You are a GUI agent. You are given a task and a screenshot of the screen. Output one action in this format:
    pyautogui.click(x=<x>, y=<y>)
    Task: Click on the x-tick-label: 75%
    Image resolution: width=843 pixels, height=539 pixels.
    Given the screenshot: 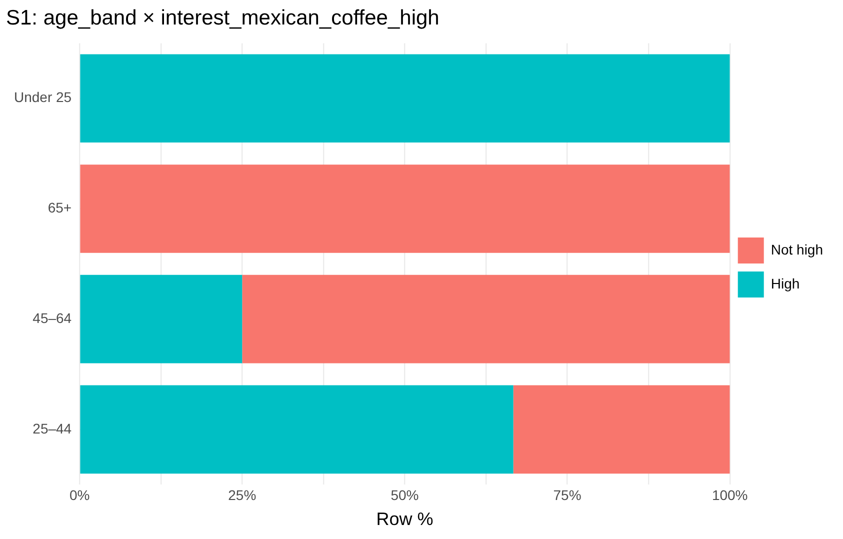 What is the action you would take?
    pyautogui.click(x=567, y=494)
    